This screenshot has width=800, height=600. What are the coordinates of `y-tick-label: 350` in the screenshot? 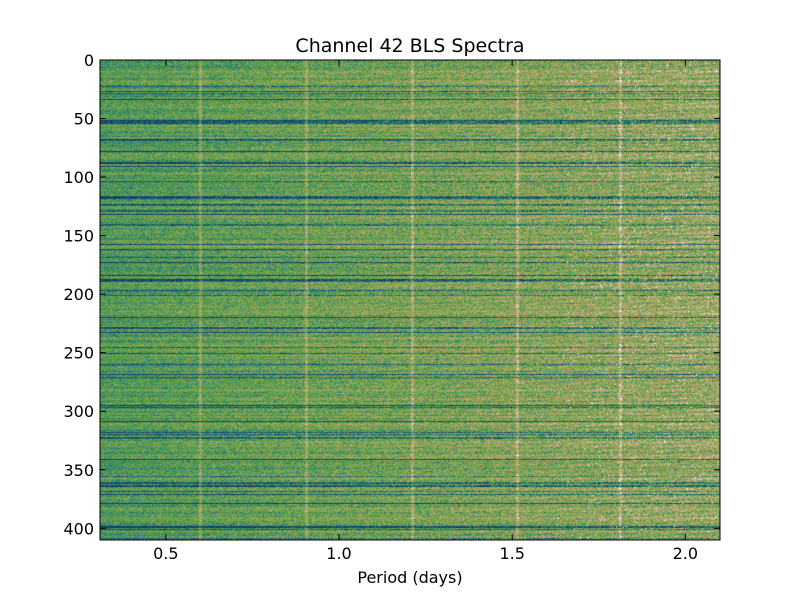 It's located at (78, 470).